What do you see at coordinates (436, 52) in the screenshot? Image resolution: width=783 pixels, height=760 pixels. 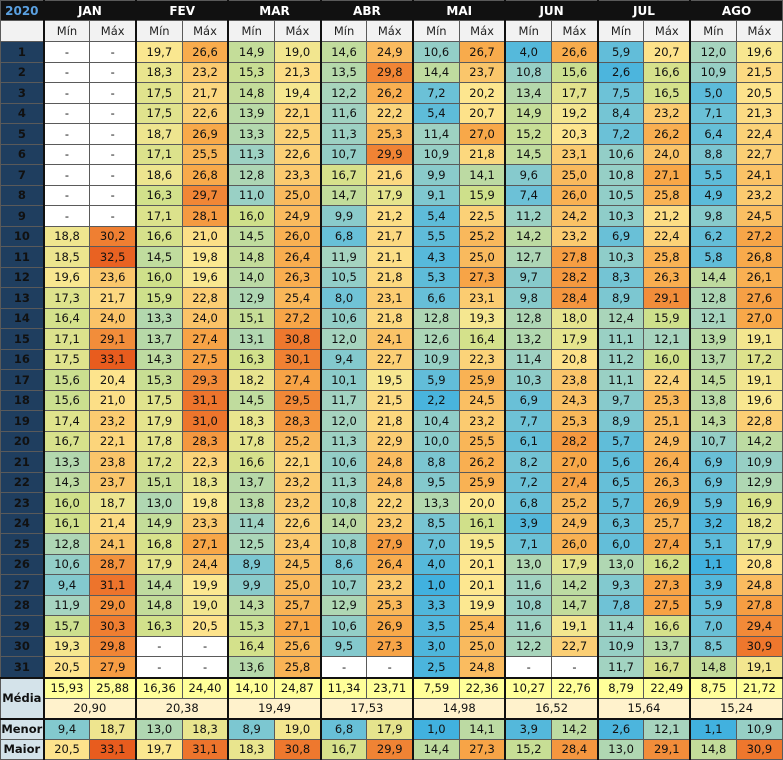 I see `min-cell: 10,6` at bounding box center [436, 52].